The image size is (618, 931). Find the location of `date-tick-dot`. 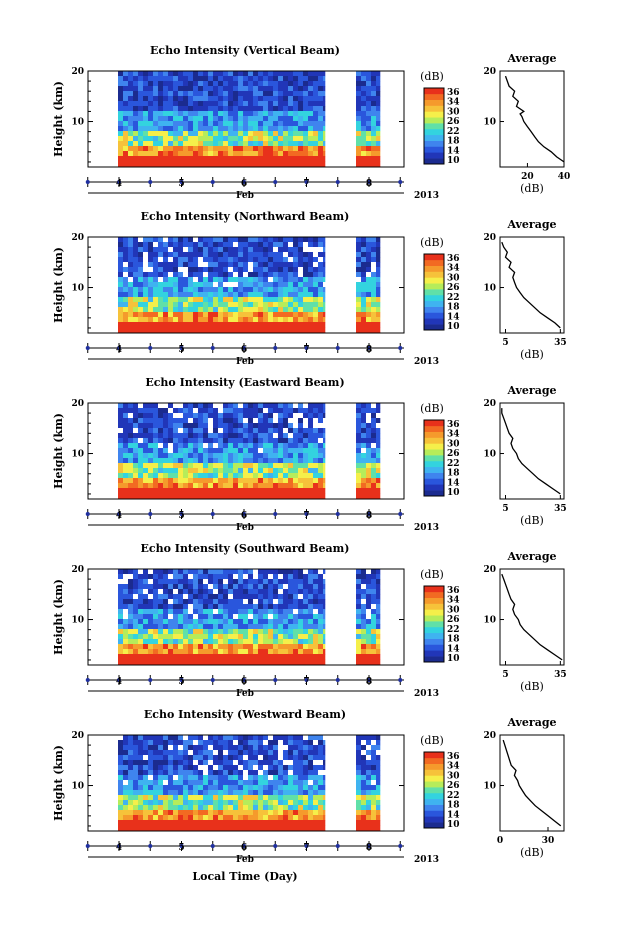

date-tick-dot is located at coordinates (400, 182).